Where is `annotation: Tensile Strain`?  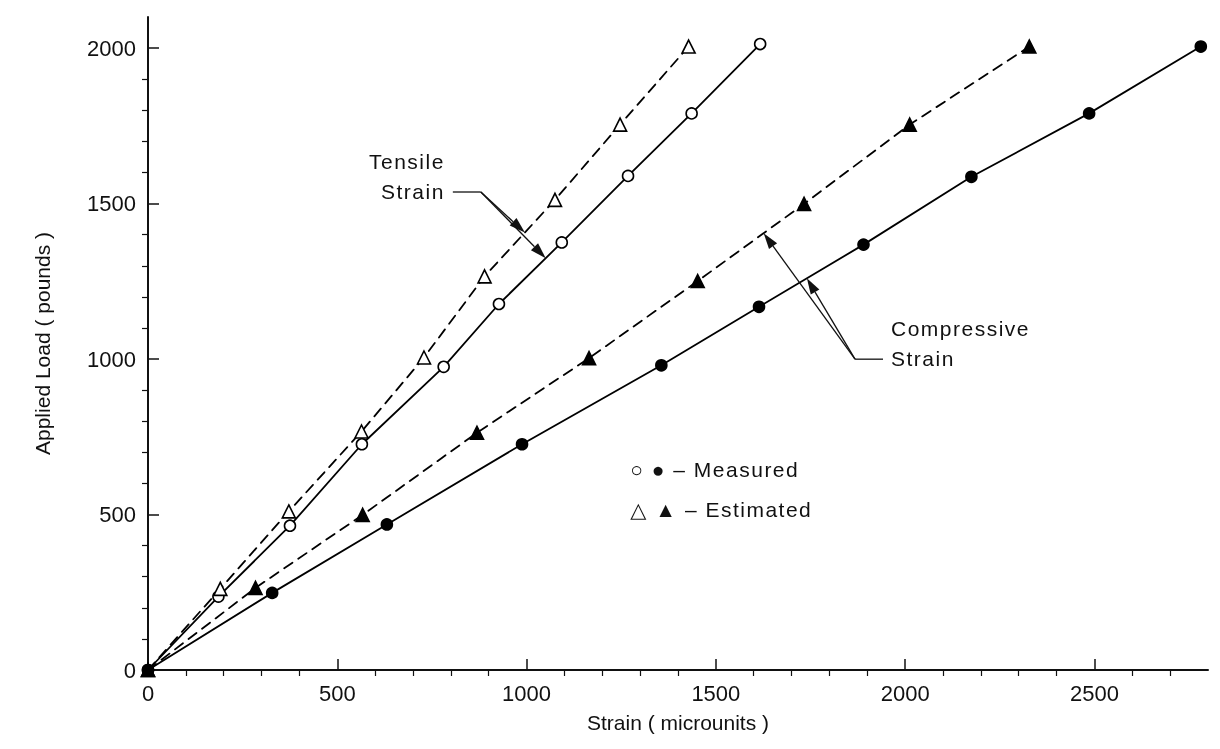 annotation: Tensile Strain is located at coordinates (406, 176).